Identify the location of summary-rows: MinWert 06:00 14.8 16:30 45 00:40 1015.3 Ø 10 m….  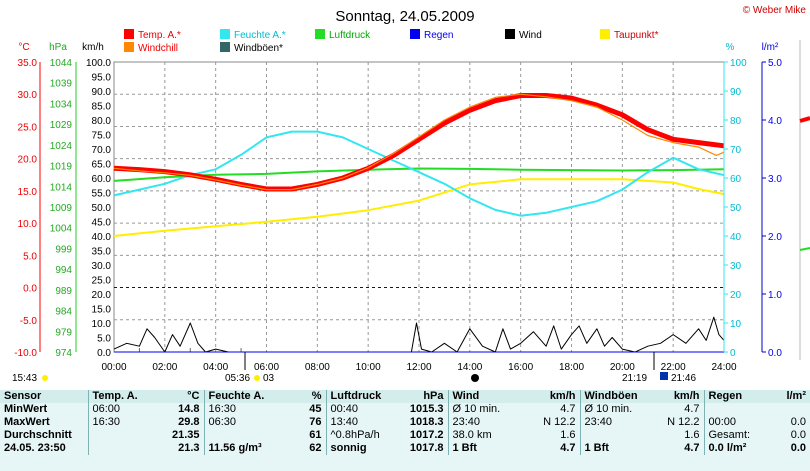
(405, 429).